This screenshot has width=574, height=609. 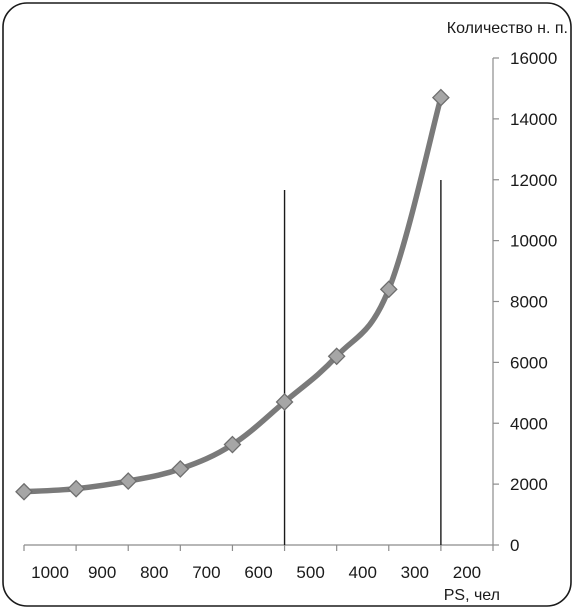 What do you see at coordinates (310, 572) in the screenshot?
I see `x-tick-label: 500` at bounding box center [310, 572].